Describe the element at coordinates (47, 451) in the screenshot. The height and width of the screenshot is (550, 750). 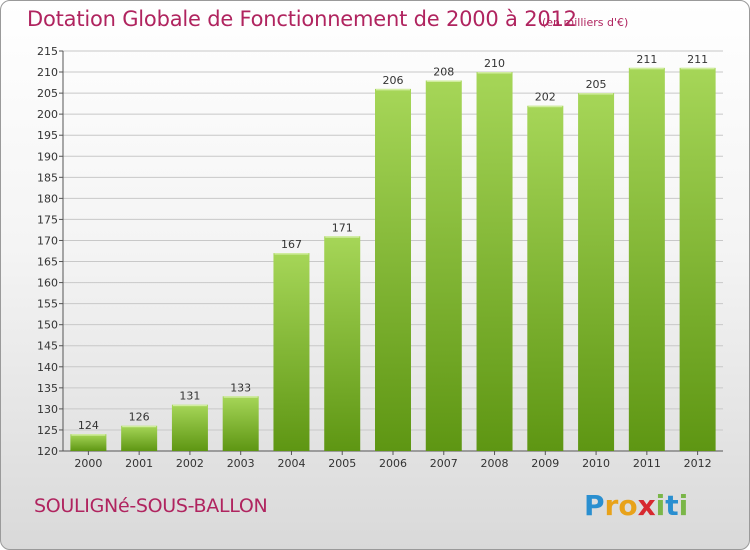
I see `y-tick-label: 120` at that location.